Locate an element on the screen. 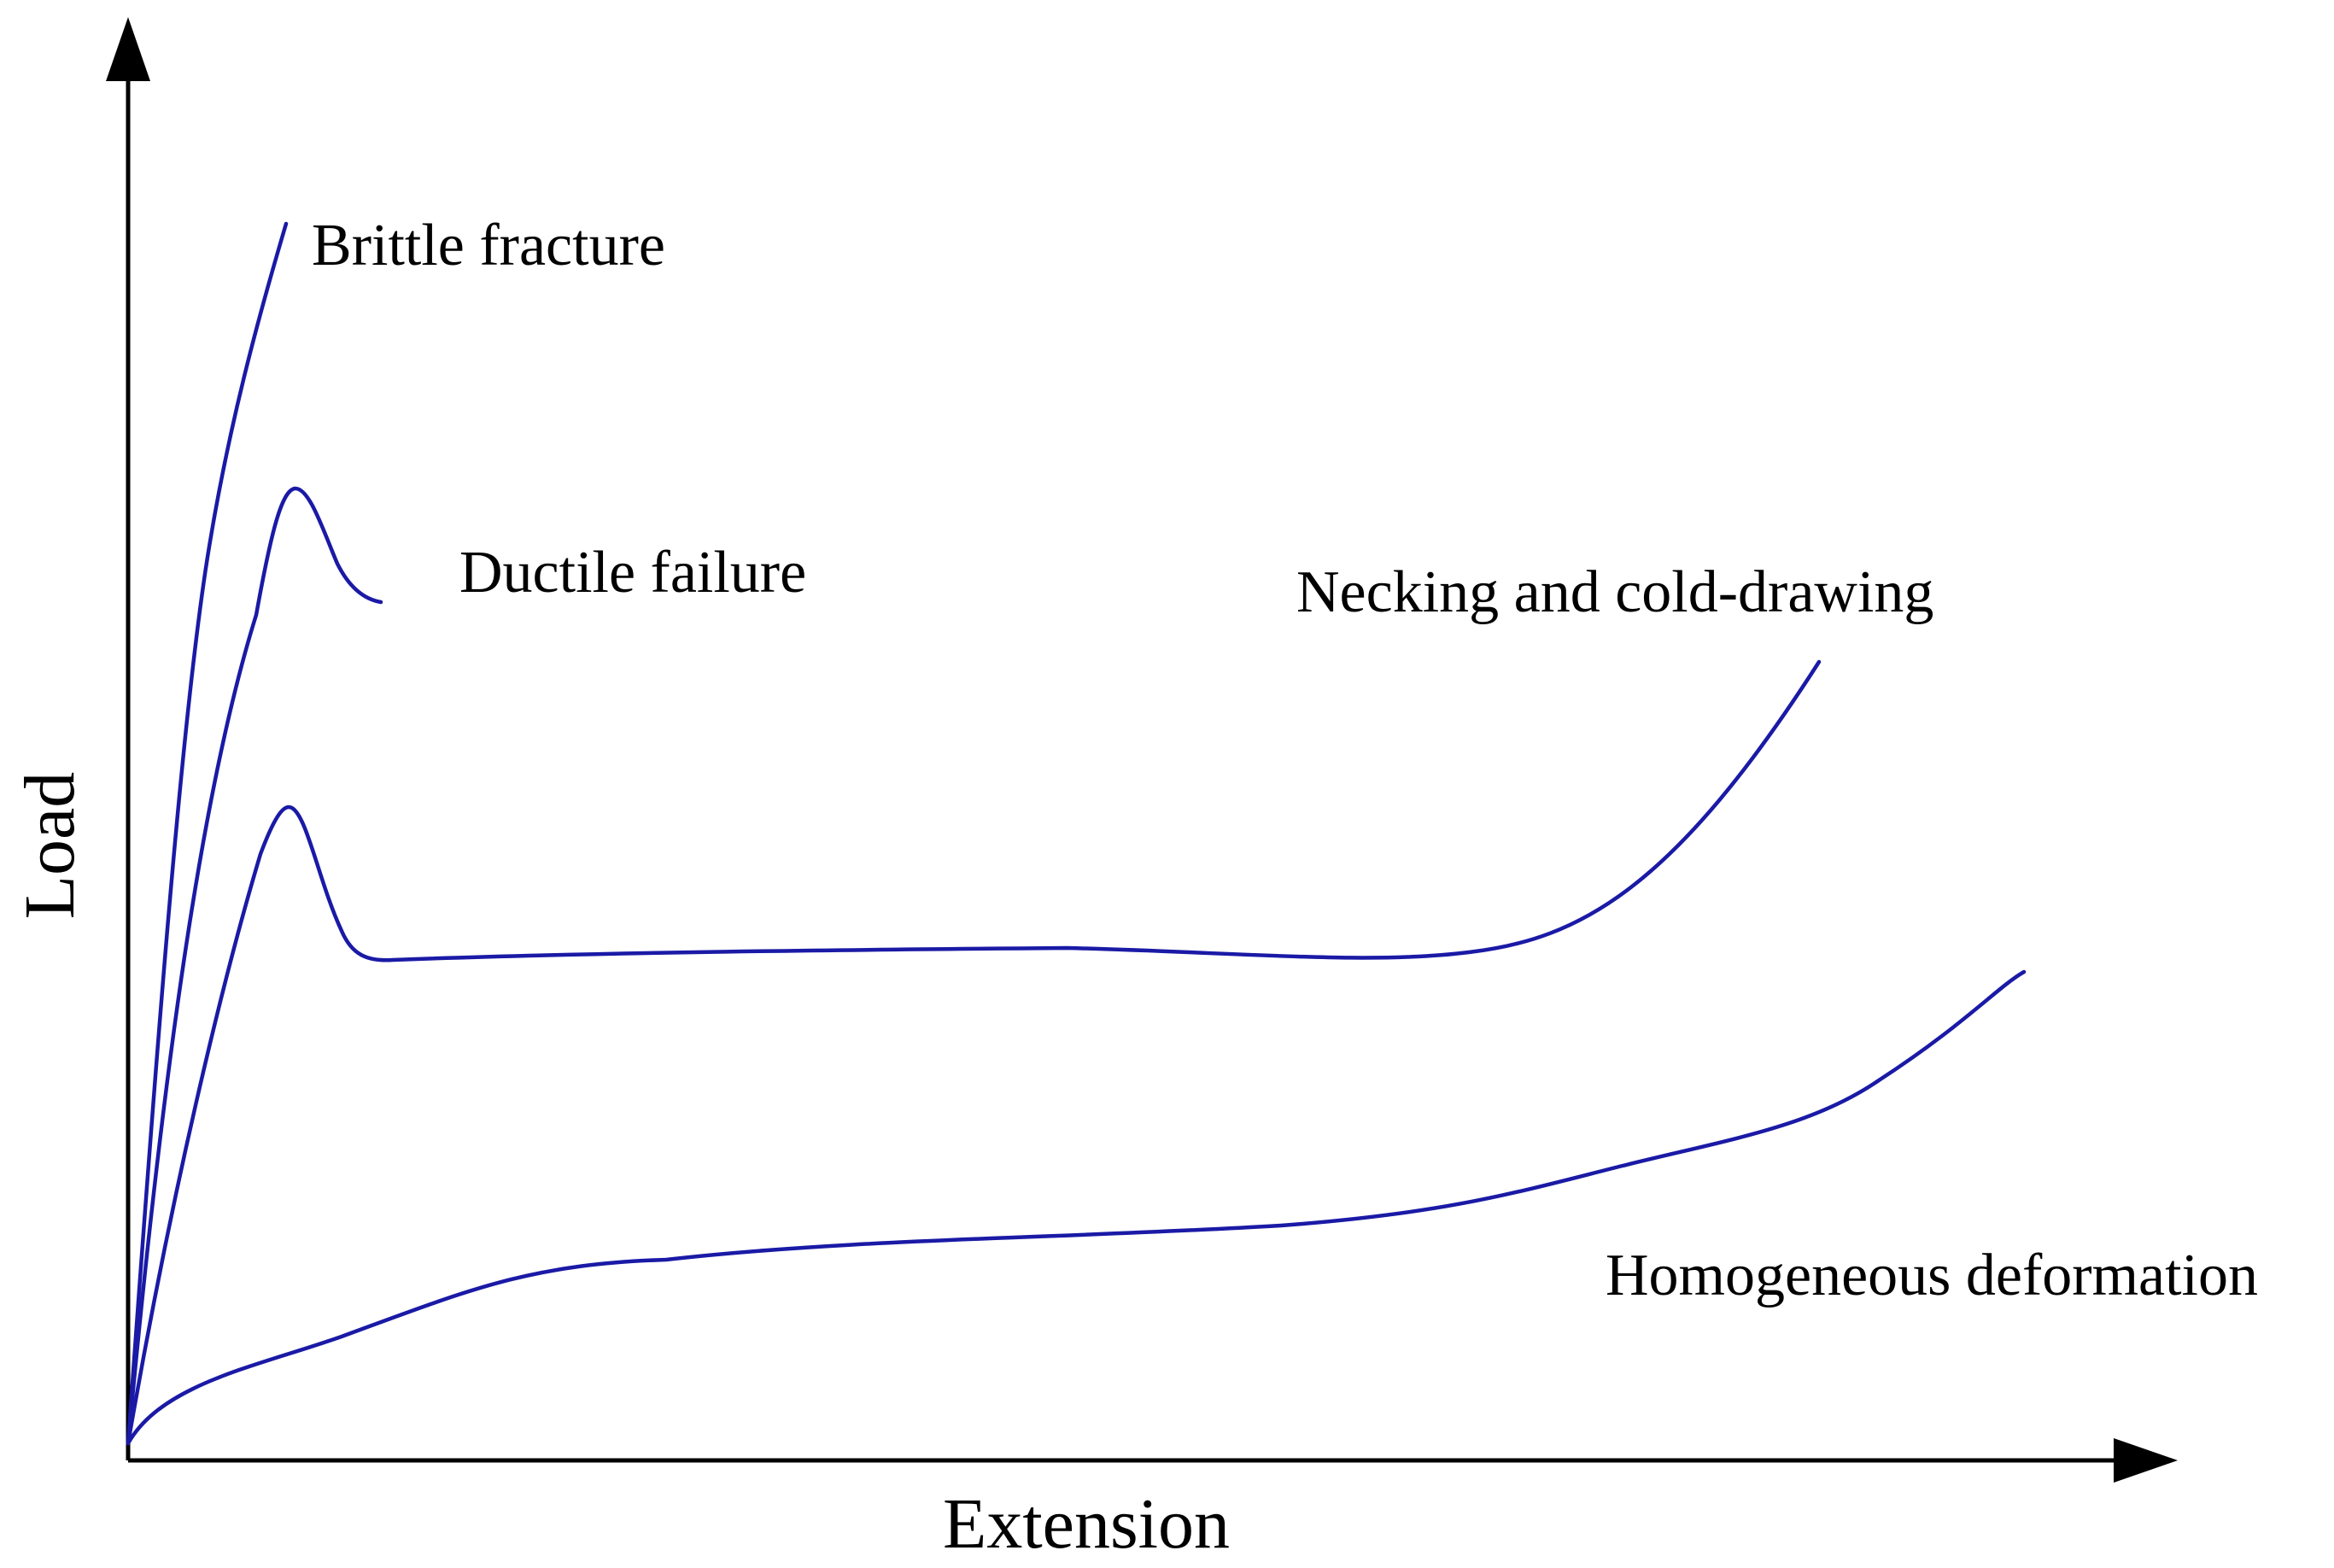 Image resolution: width=2334 pixels, height=1568 pixels. x-axis-label: Extension is located at coordinates (1086, 1524).